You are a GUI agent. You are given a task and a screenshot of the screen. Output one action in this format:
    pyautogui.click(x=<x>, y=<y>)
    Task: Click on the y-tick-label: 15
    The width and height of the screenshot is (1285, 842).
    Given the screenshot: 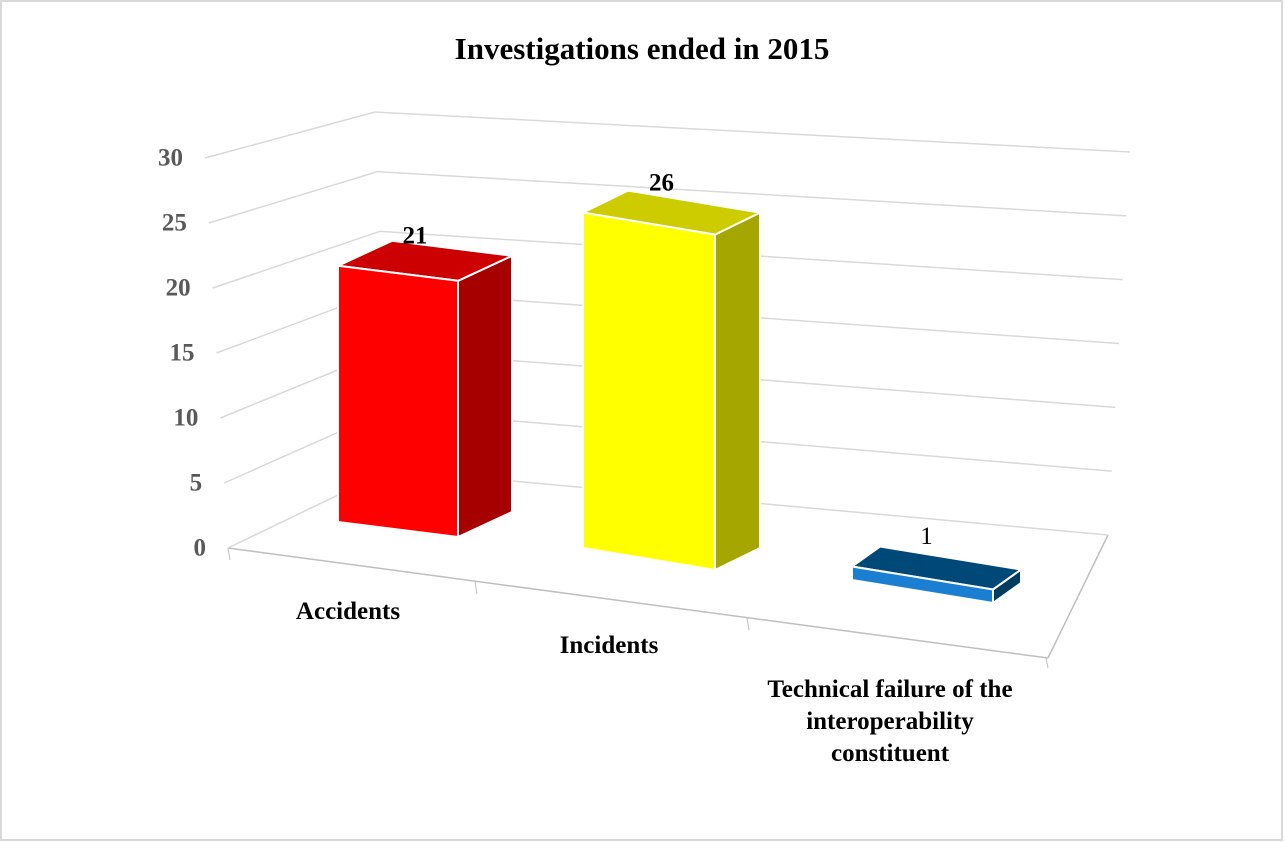 What is the action you would take?
    pyautogui.click(x=182, y=353)
    